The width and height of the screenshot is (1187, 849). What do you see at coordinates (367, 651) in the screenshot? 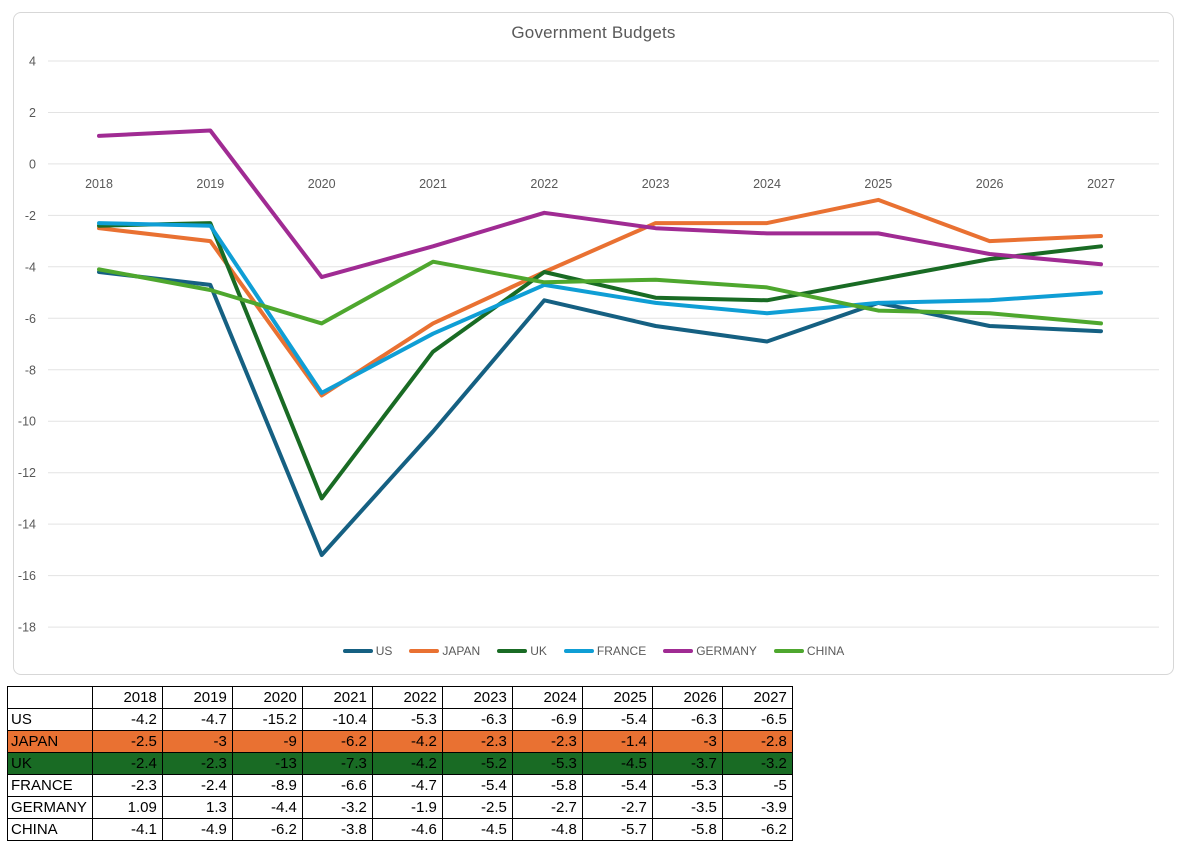
I see `legend-item-us: US` at bounding box center [367, 651].